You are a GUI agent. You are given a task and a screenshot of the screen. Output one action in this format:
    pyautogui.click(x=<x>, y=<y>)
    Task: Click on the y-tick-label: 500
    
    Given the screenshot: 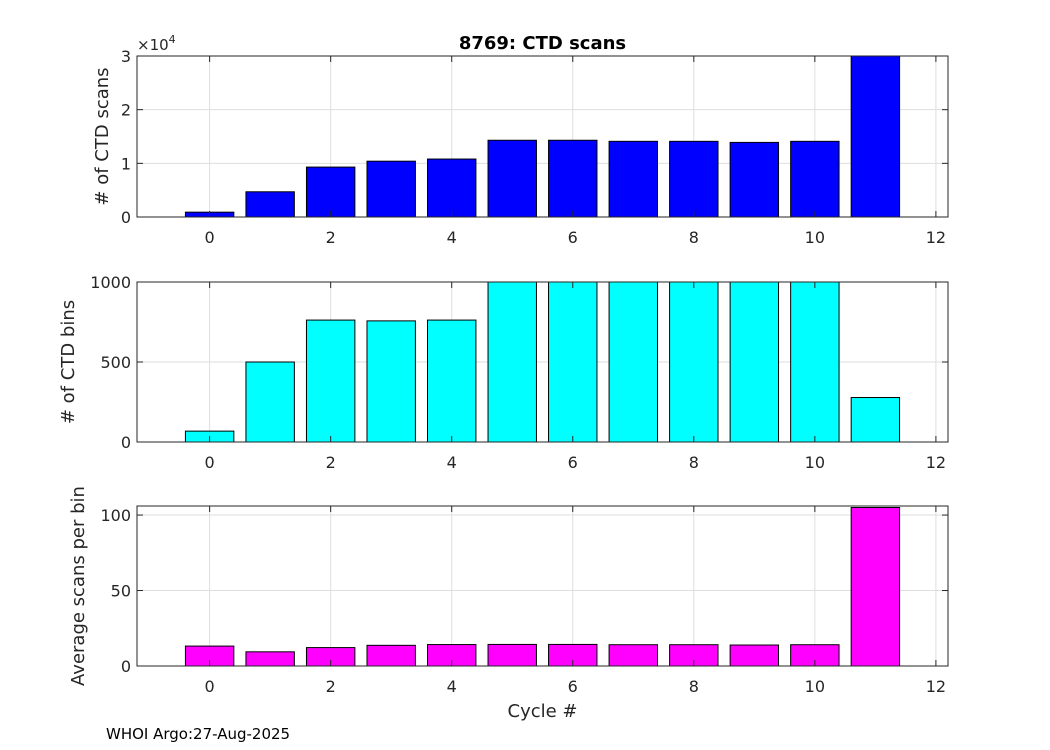 What is the action you would take?
    pyautogui.click(x=115, y=362)
    